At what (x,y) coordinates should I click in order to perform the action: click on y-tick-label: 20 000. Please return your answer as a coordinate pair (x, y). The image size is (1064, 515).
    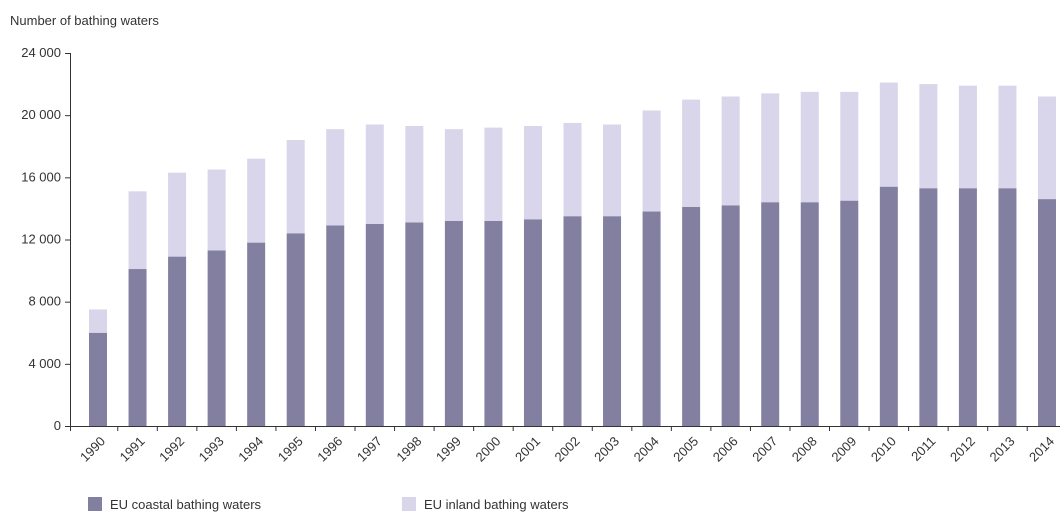
    Looking at the image, I should click on (41, 114).